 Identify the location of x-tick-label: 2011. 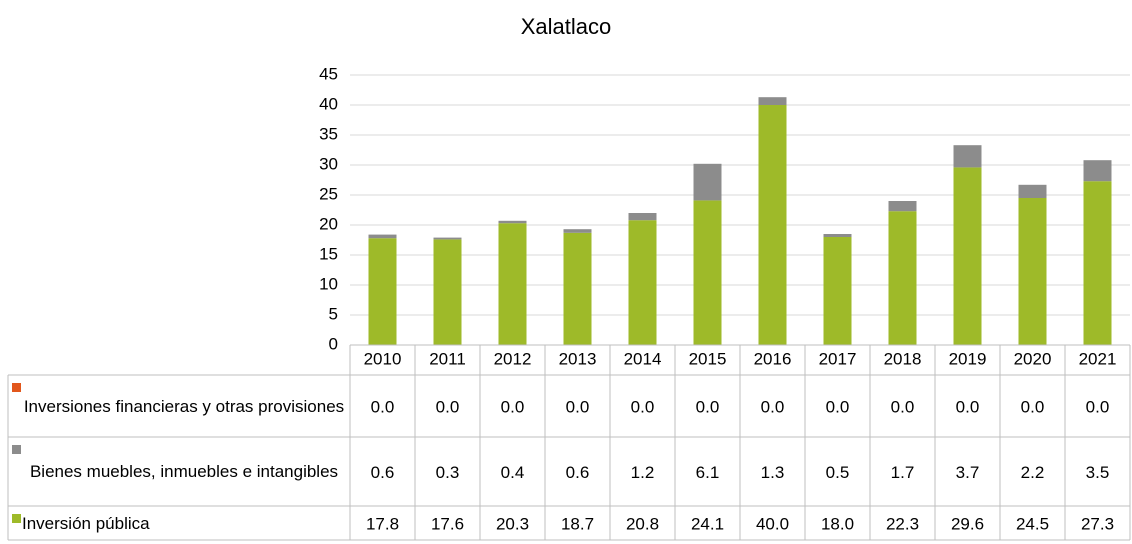
(447, 358).